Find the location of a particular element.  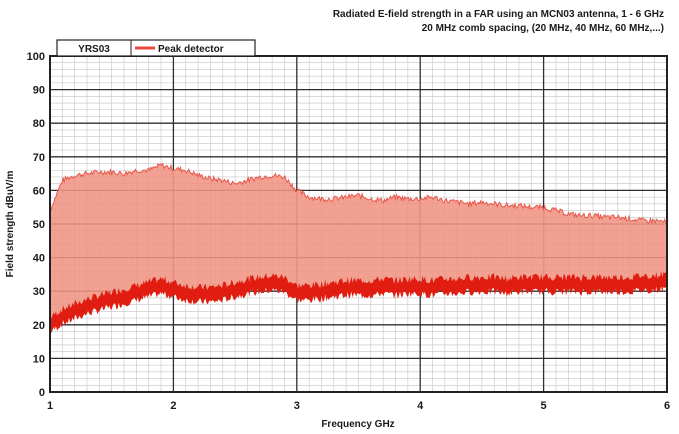

y-tick-label: 80 is located at coordinates (39, 124).